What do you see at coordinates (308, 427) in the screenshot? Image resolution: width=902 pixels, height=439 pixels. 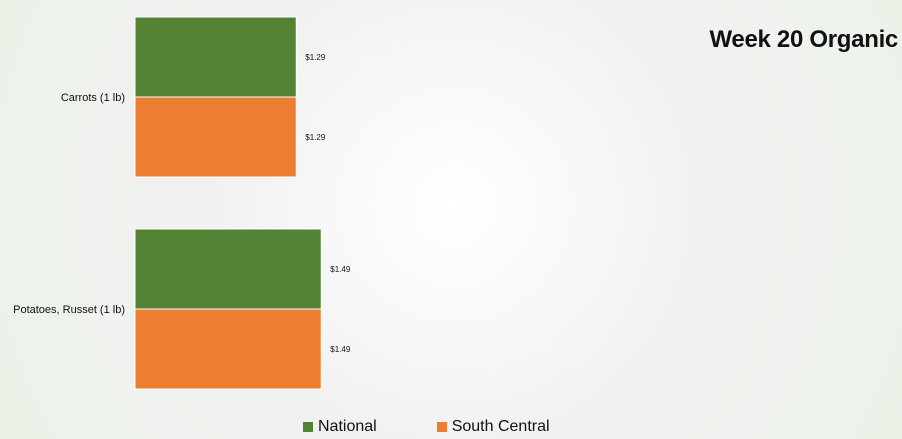 I see `legend-swatch-national` at bounding box center [308, 427].